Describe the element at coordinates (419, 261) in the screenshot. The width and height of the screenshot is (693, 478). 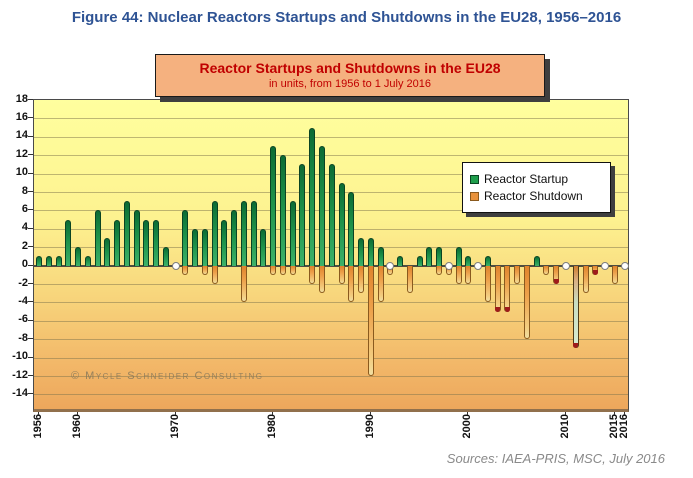
I see `startup-bar-1995` at that location.